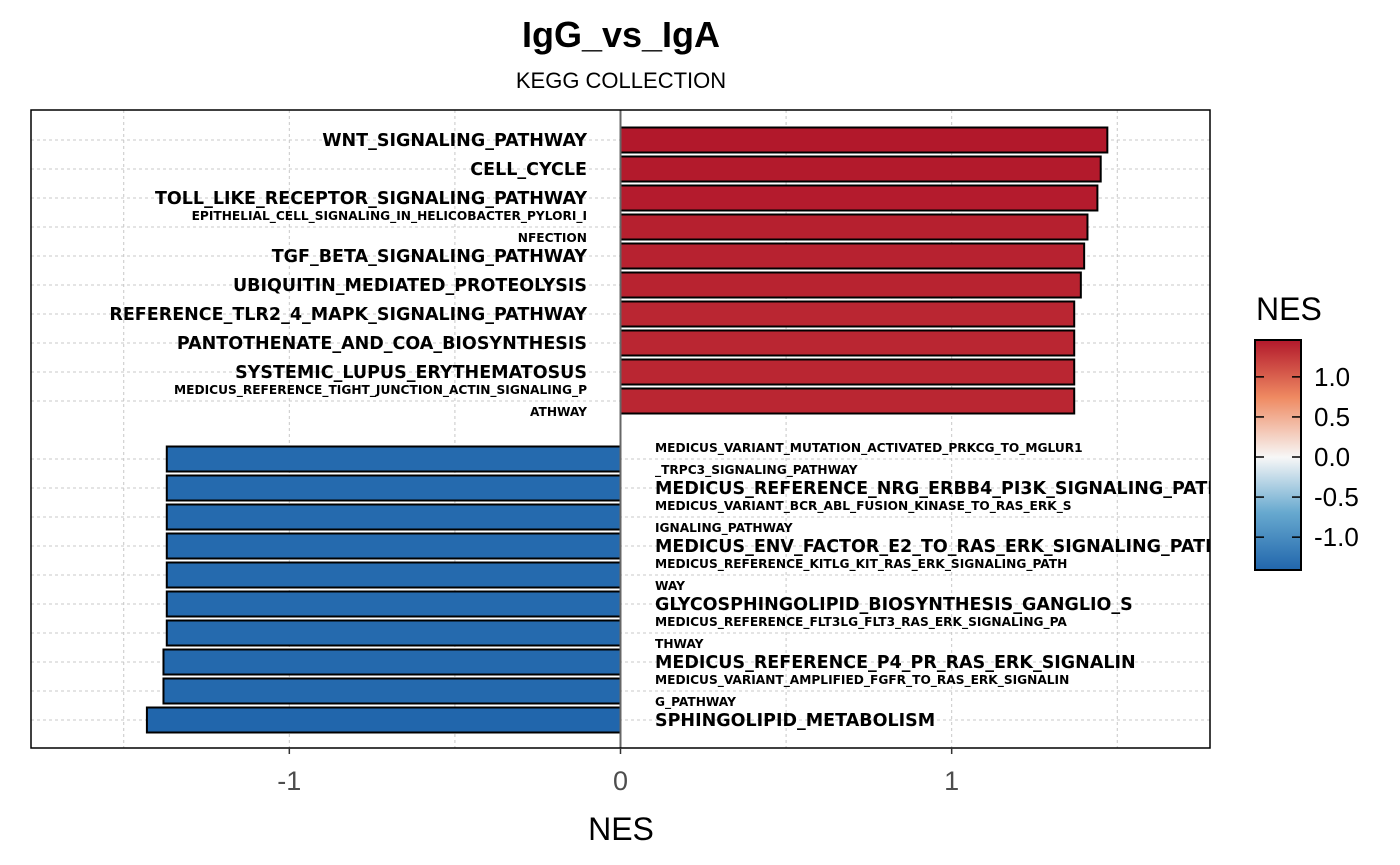  What do you see at coordinates (1306, 431) in the screenshot?
I see `legend: NES 1.0 0.5 0.0 -0.5 -1.0` at bounding box center [1306, 431].